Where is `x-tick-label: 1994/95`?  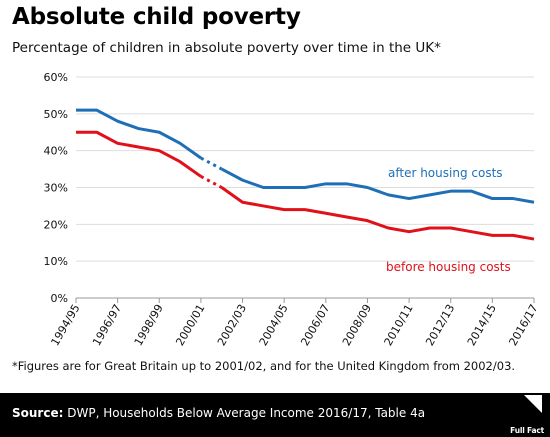
x-tick-label: 1994/95 is located at coordinates (65, 325).